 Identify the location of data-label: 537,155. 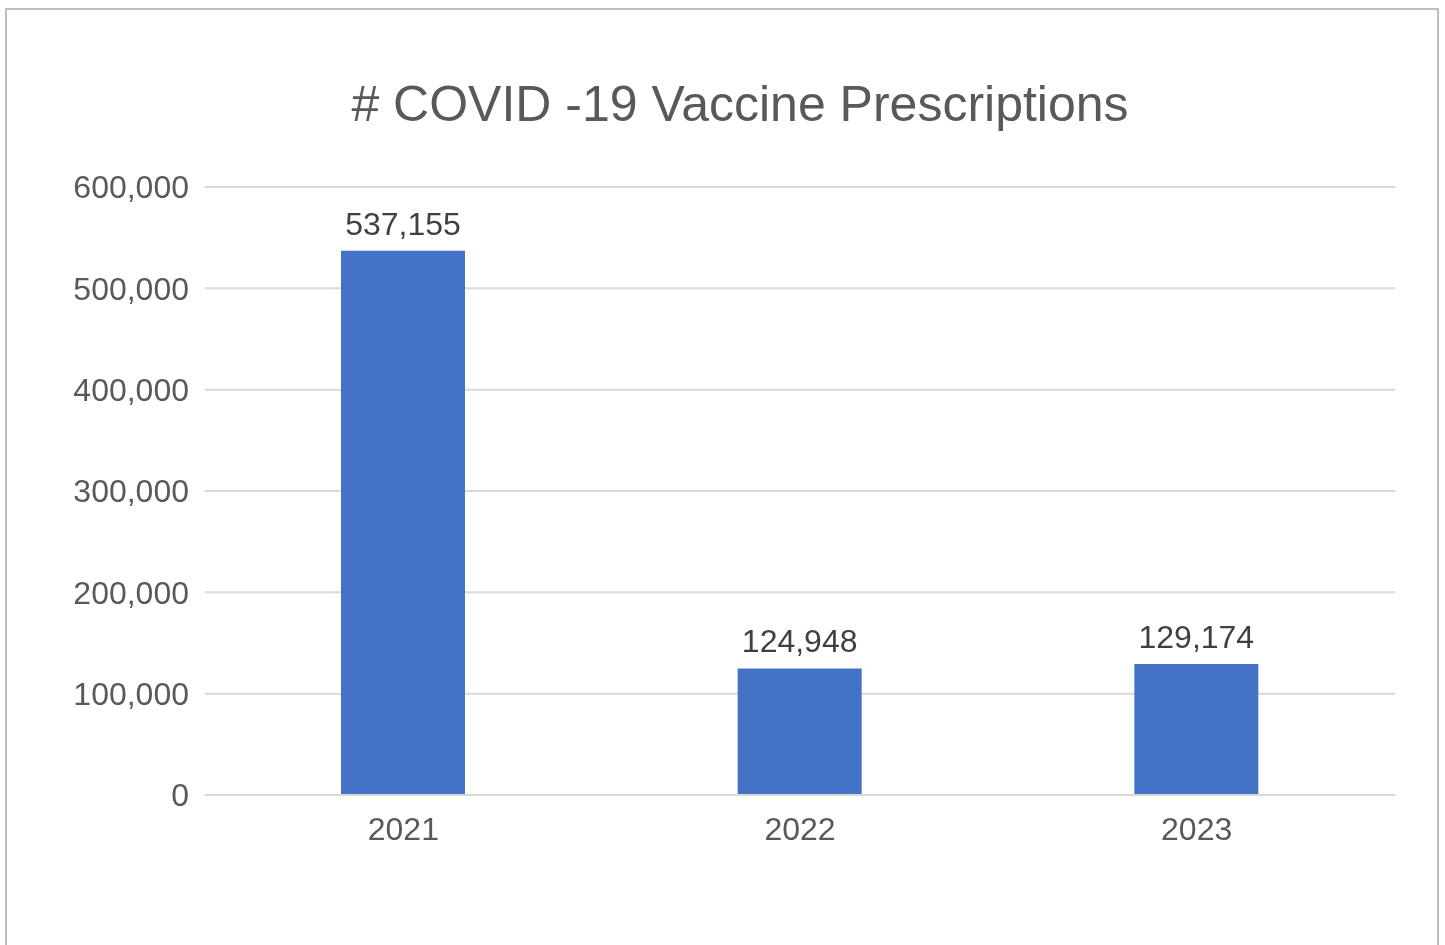
(403, 223).